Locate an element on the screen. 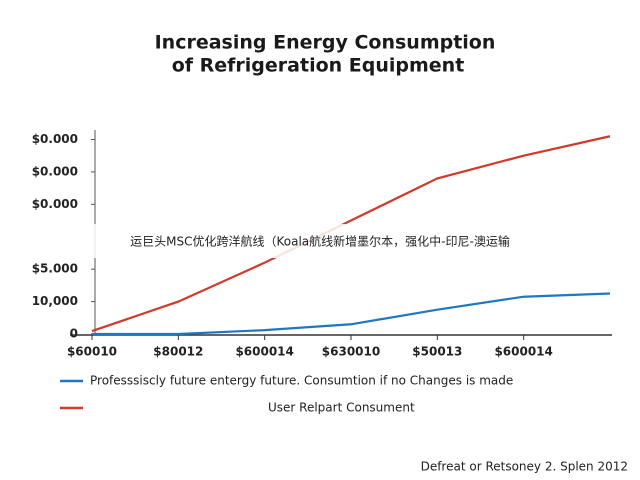 Image resolution: width=640 pixels, height=480 pixels. legend-label: User Relpart Consument is located at coordinates (341, 408).